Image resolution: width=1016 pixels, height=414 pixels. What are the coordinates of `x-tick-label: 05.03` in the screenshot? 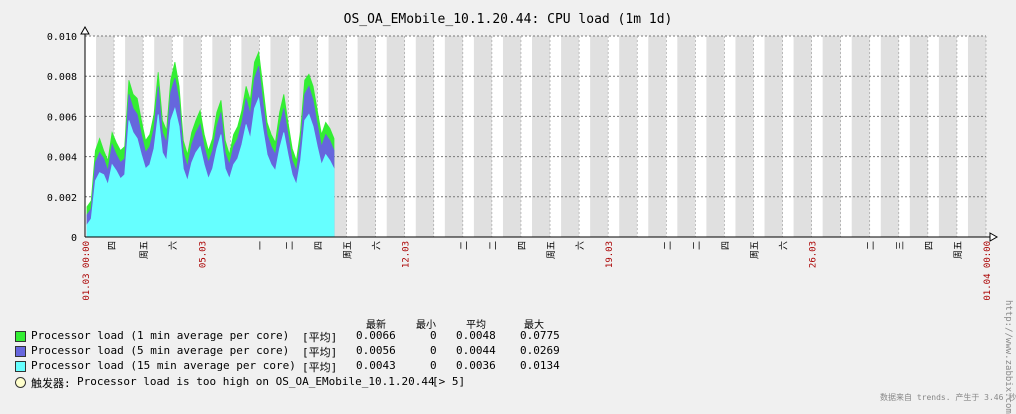 It's located at (203, 254).